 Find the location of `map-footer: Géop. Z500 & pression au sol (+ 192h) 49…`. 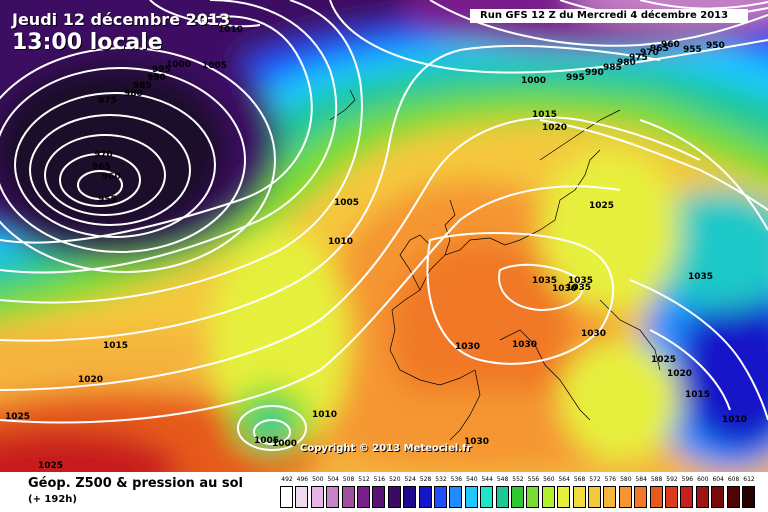

map-footer: Géop. Z500 & pression au sol (+ 192h) 49… is located at coordinates (384, 492).